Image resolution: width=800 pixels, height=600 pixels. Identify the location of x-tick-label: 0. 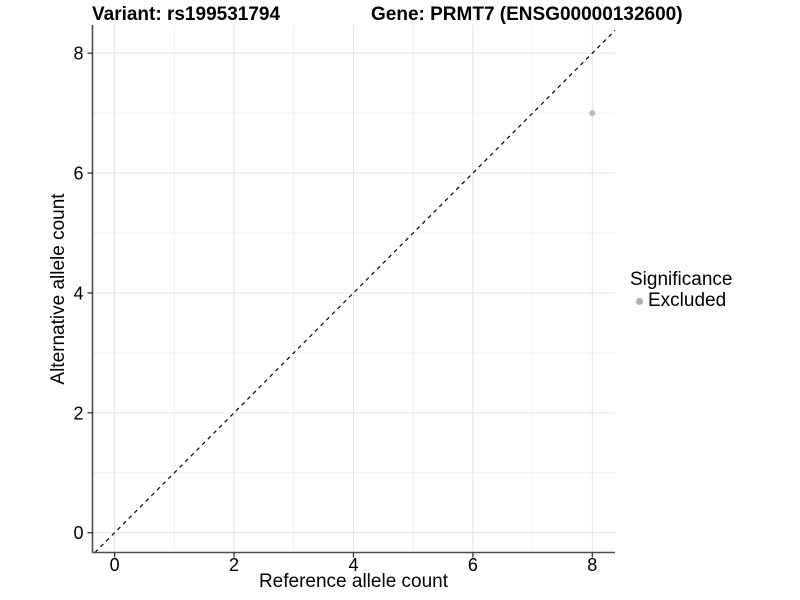
(115, 565).